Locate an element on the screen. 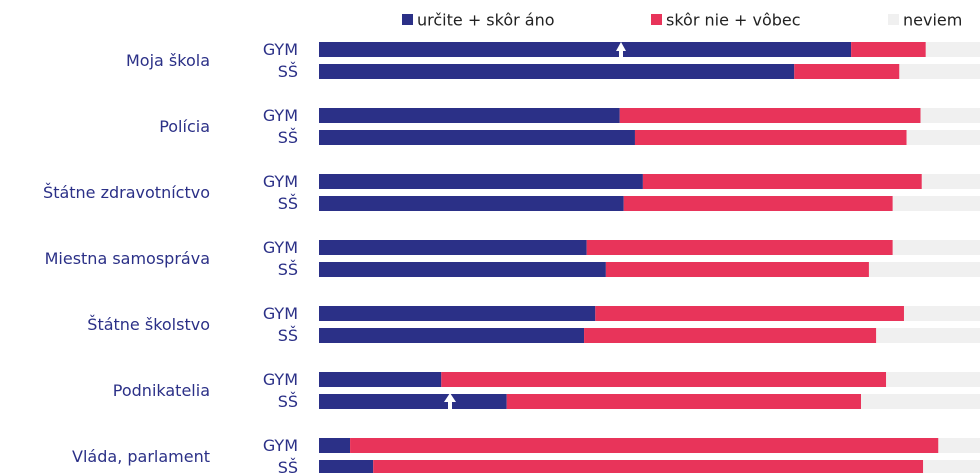 This screenshot has height=473, width=980. legend-label: skôr nie + vôbec is located at coordinates (733, 20).